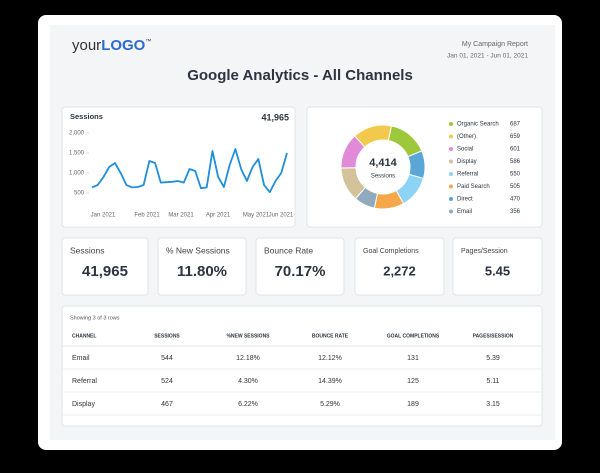 The height and width of the screenshot is (473, 600). Describe the element at coordinates (86, 45) in the screenshot. I see `logo-light: your` at that location.